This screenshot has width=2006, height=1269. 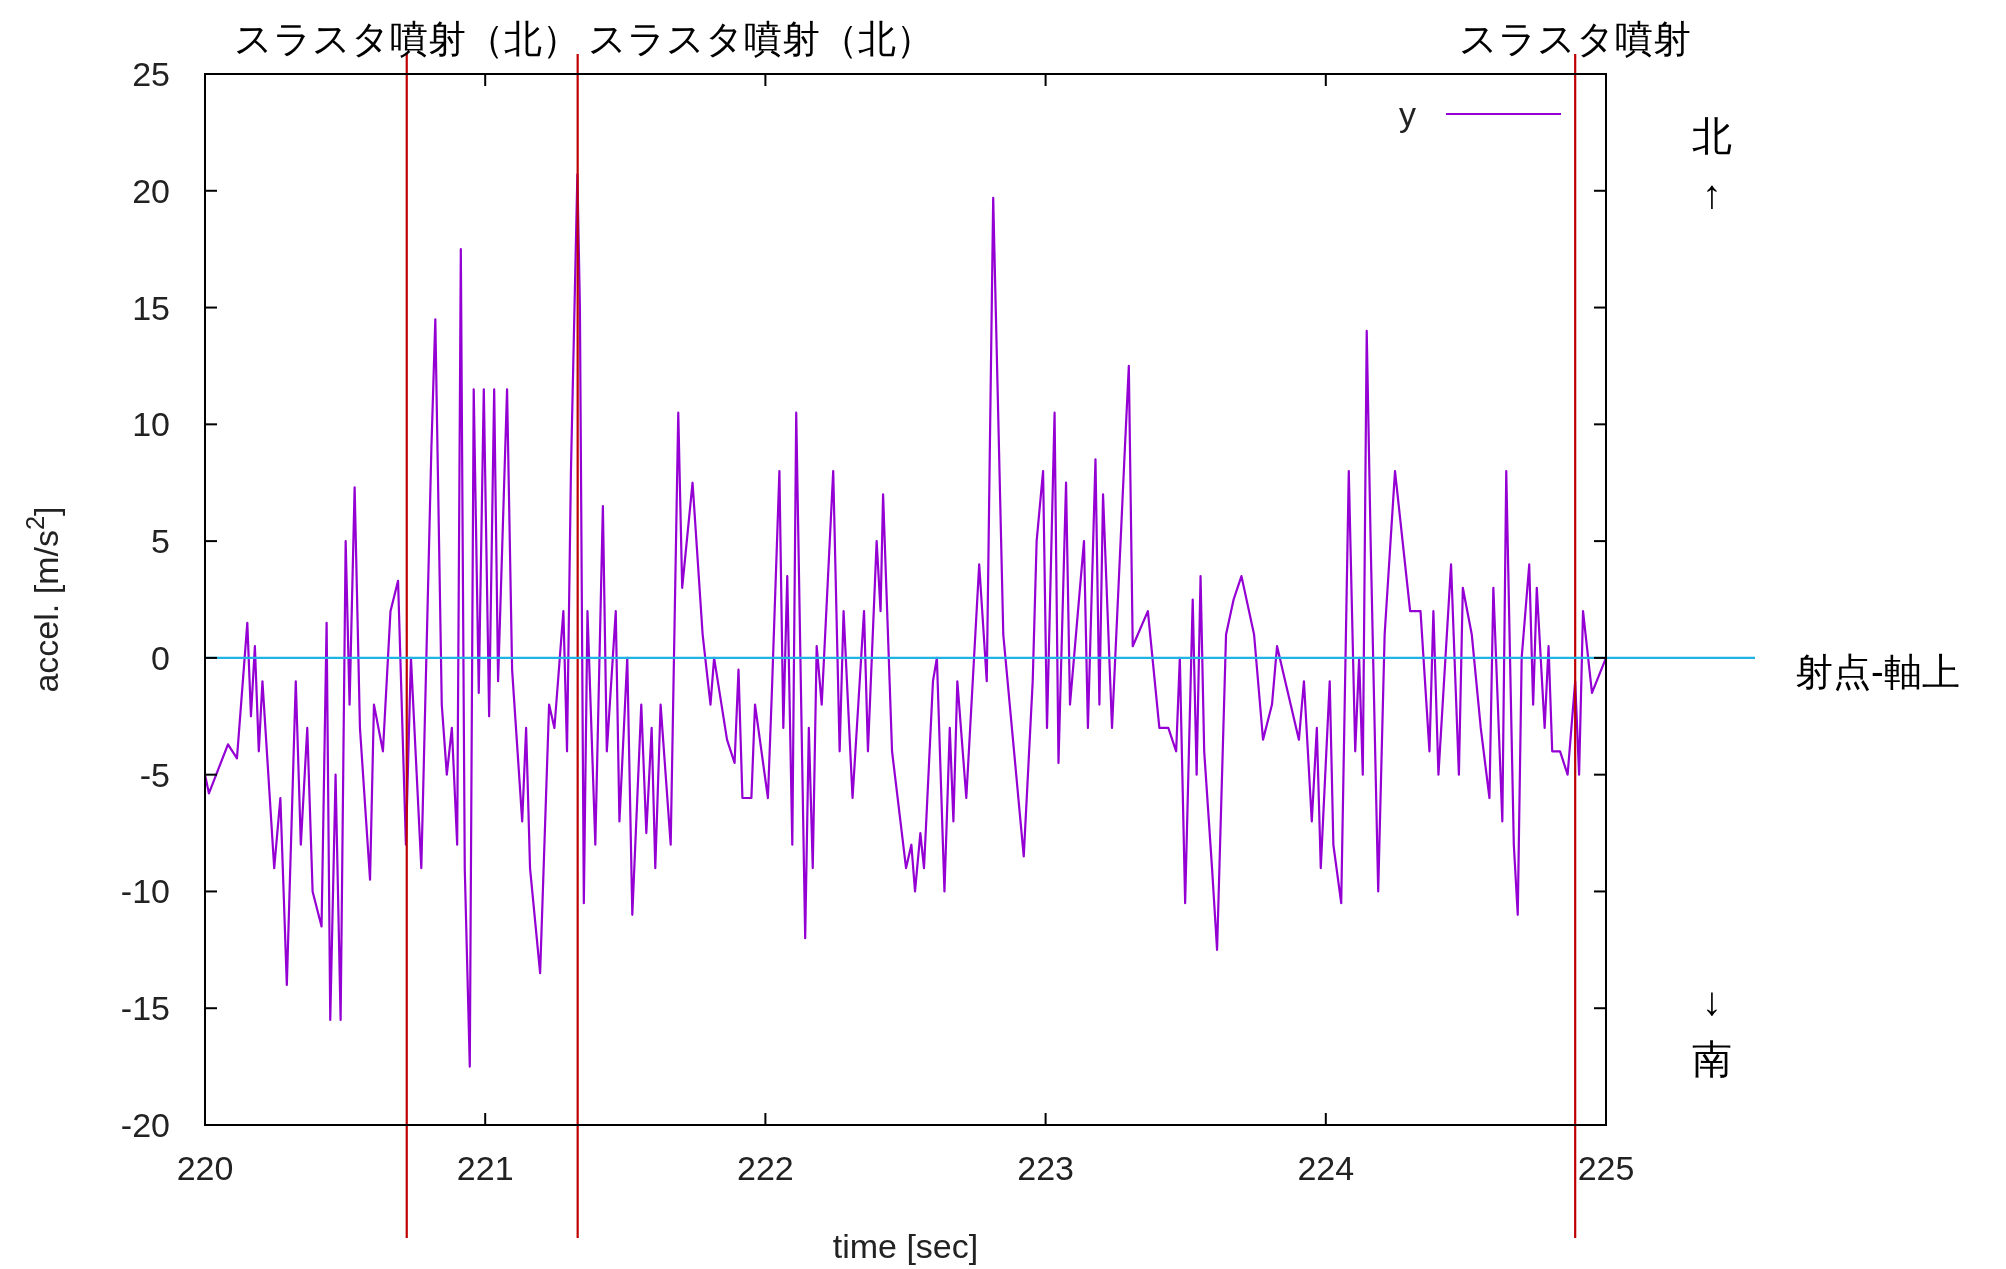 I want to click on x-tick-label: 224, so click(x=1326, y=1168).